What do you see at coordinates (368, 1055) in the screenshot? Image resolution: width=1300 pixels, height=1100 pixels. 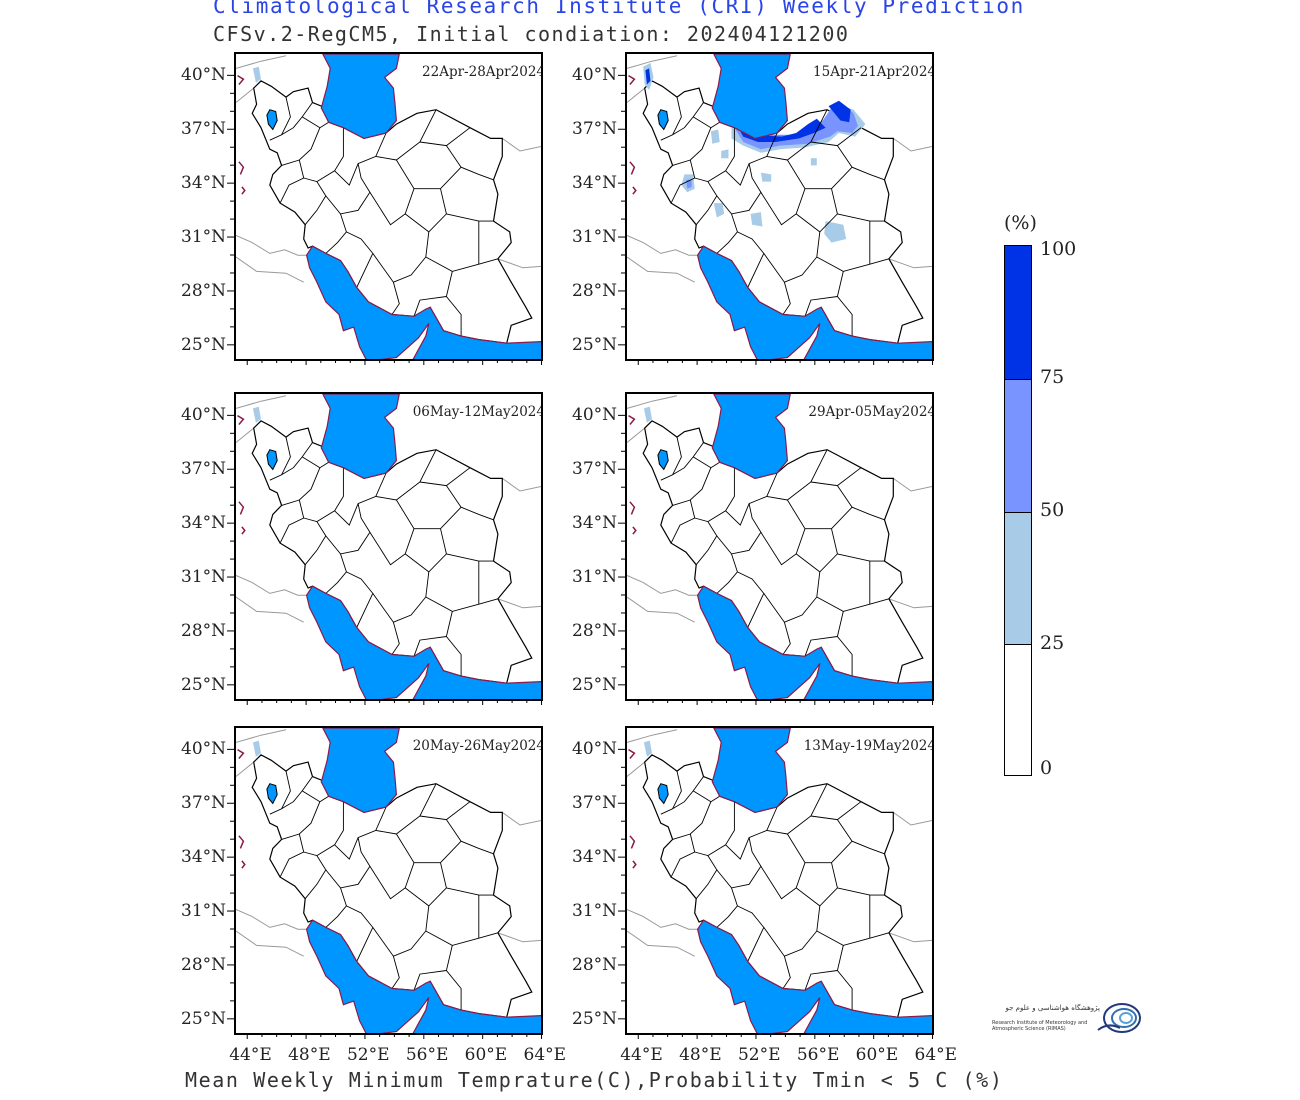 I see `lon-label: 52°E` at bounding box center [368, 1055].